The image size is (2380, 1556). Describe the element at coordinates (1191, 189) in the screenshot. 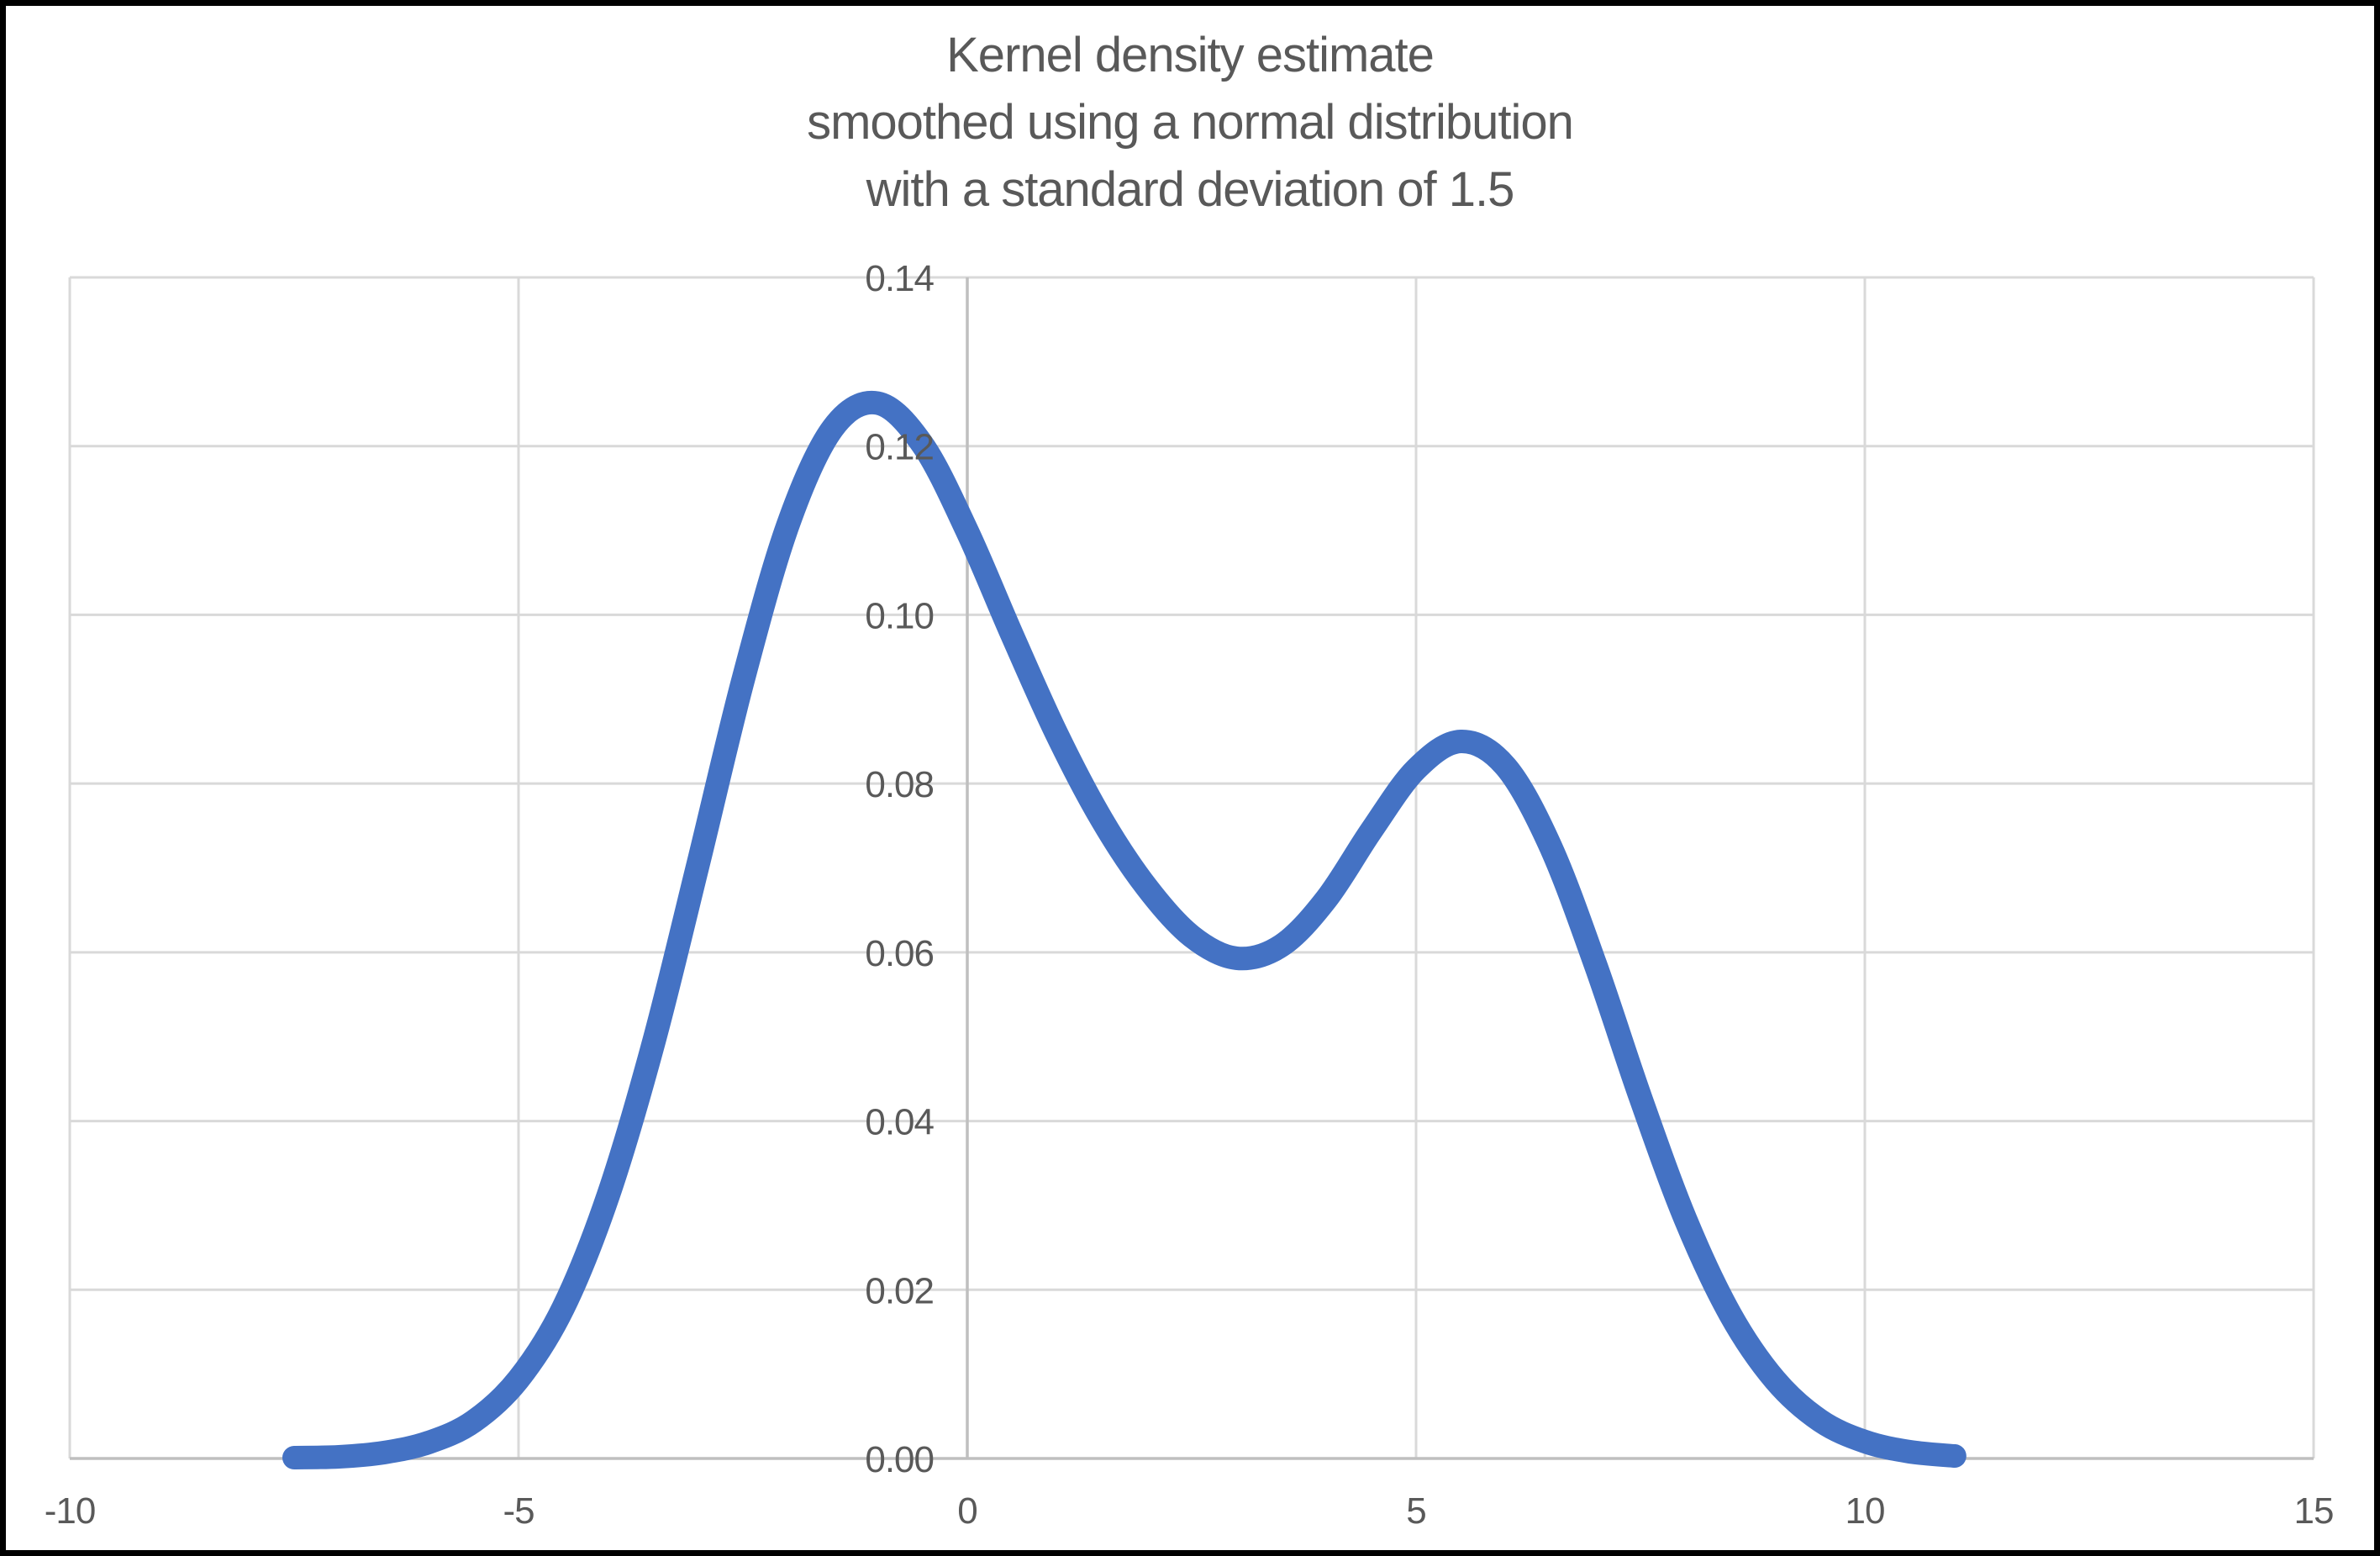

I see `chart-title-line-3: with a standard deviation of 1.5` at that location.